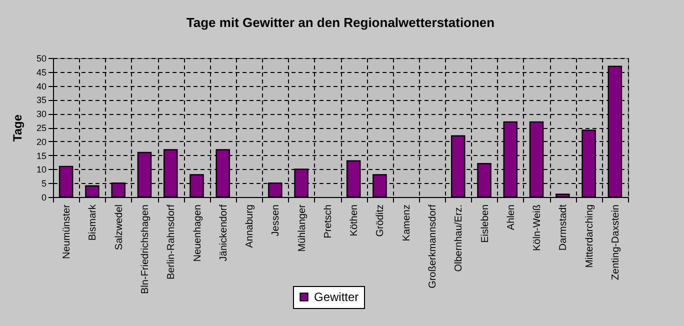  I want to click on x-tick-label: Berlin-Rahnsdorf, so click(172, 242).